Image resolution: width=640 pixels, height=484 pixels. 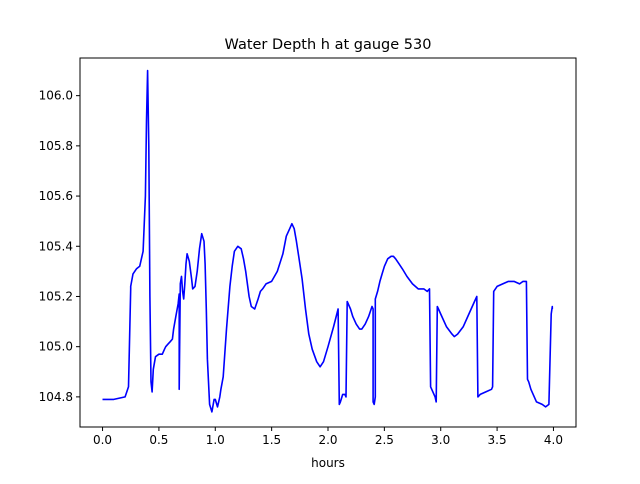 I want to click on x-tick-label: 0.5, so click(x=158, y=440).